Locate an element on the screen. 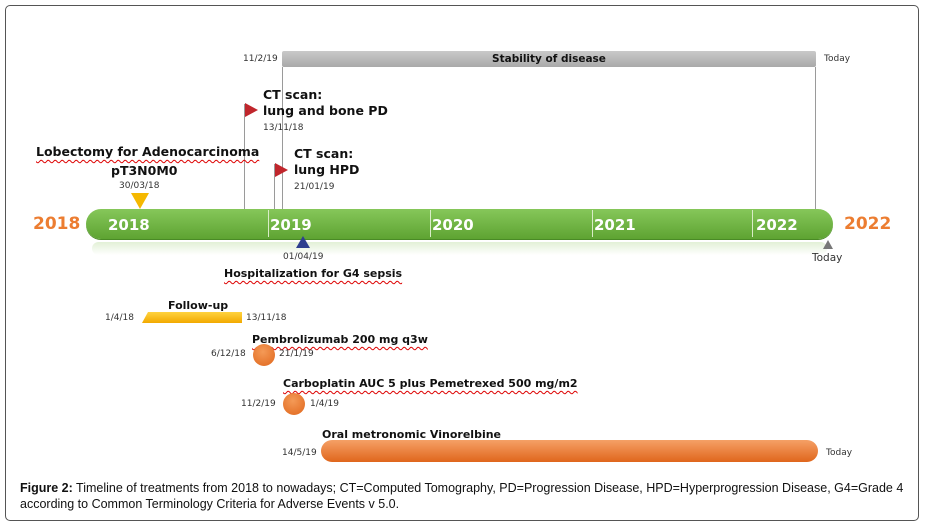 Image resolution: width=928 pixels, height=530 pixels. ct1-date: 13/11/18 is located at coordinates (283, 128).